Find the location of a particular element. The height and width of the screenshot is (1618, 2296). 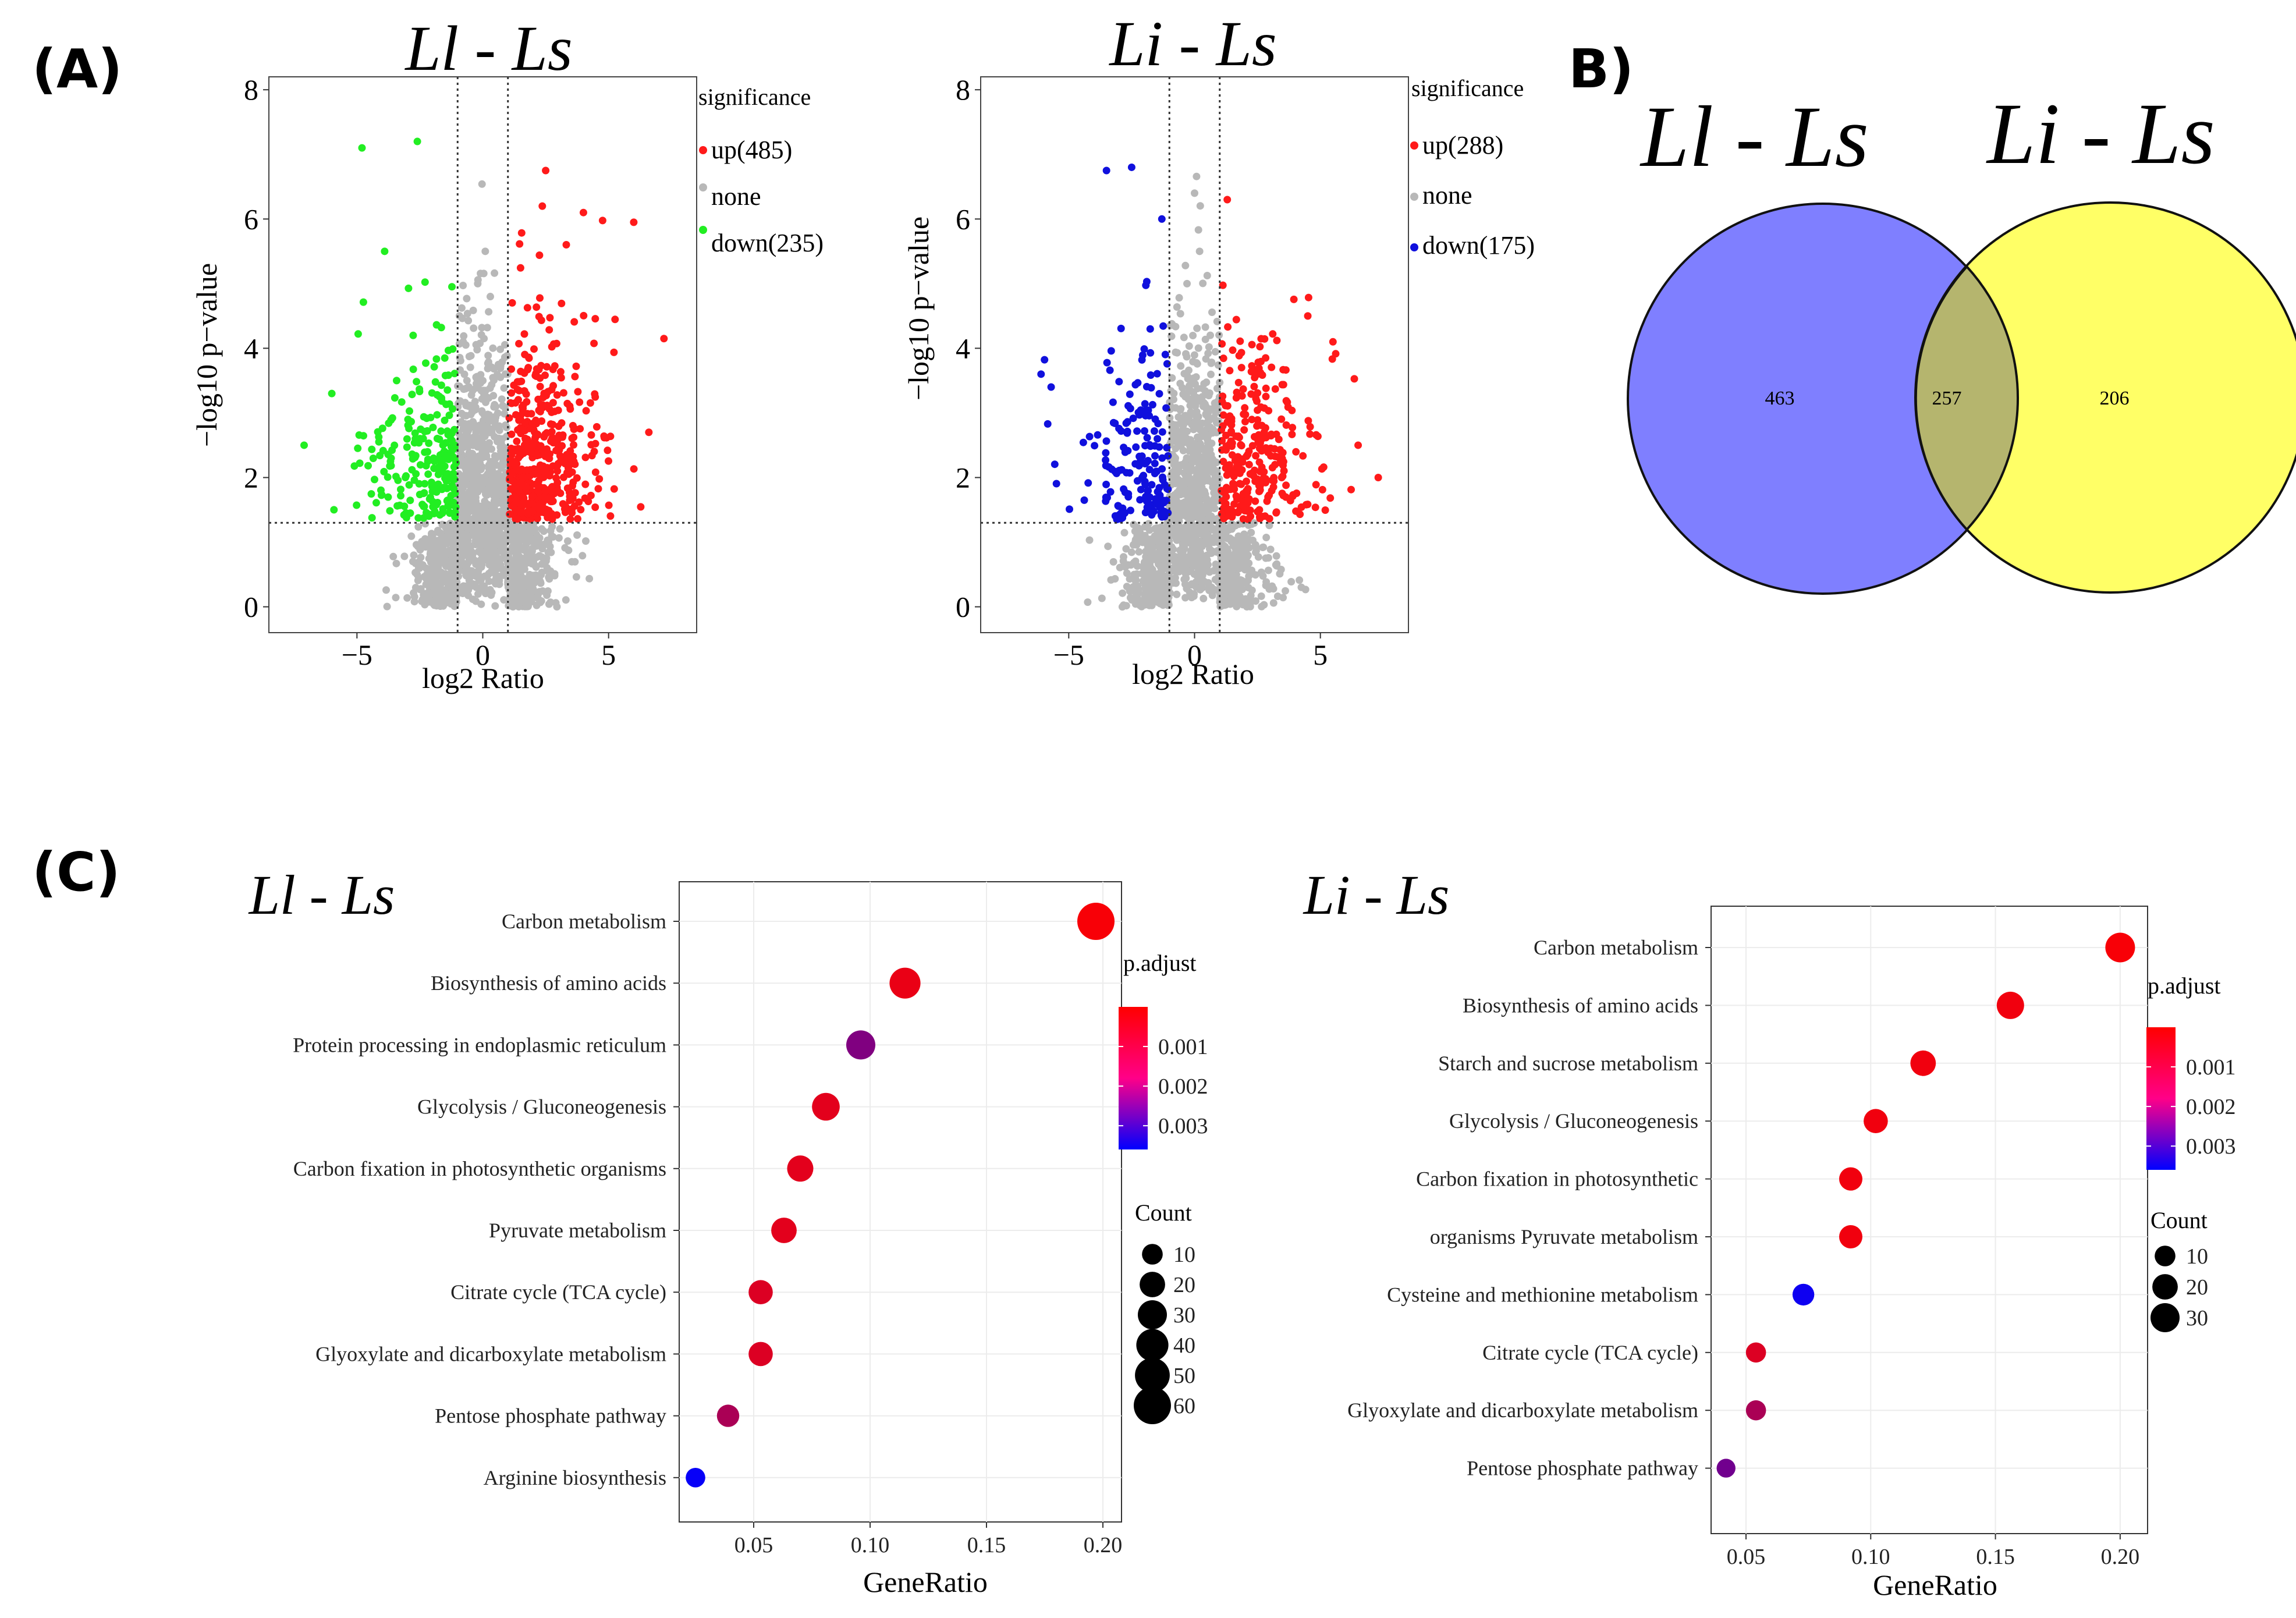

category-label: Pyruvate metabolism is located at coordinates (577, 1230).